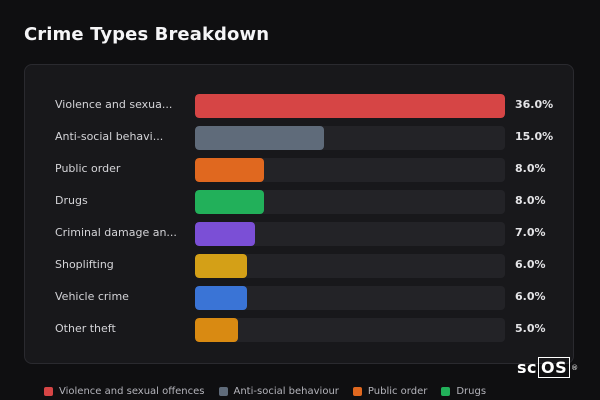 The width and height of the screenshot is (600, 400). I want to click on legend-item: Violence and sexual offences, so click(124, 391).